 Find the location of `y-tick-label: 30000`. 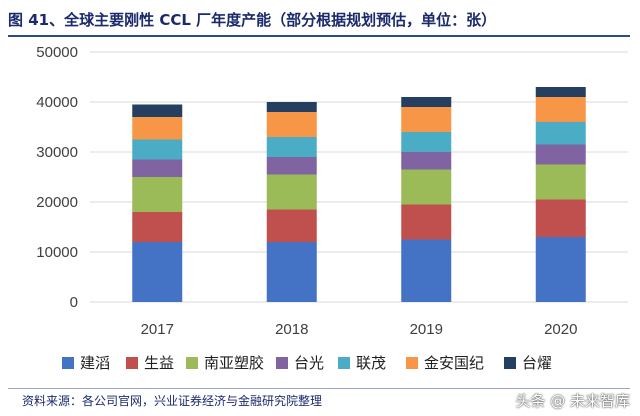

y-tick-label: 30000 is located at coordinates (57, 152).